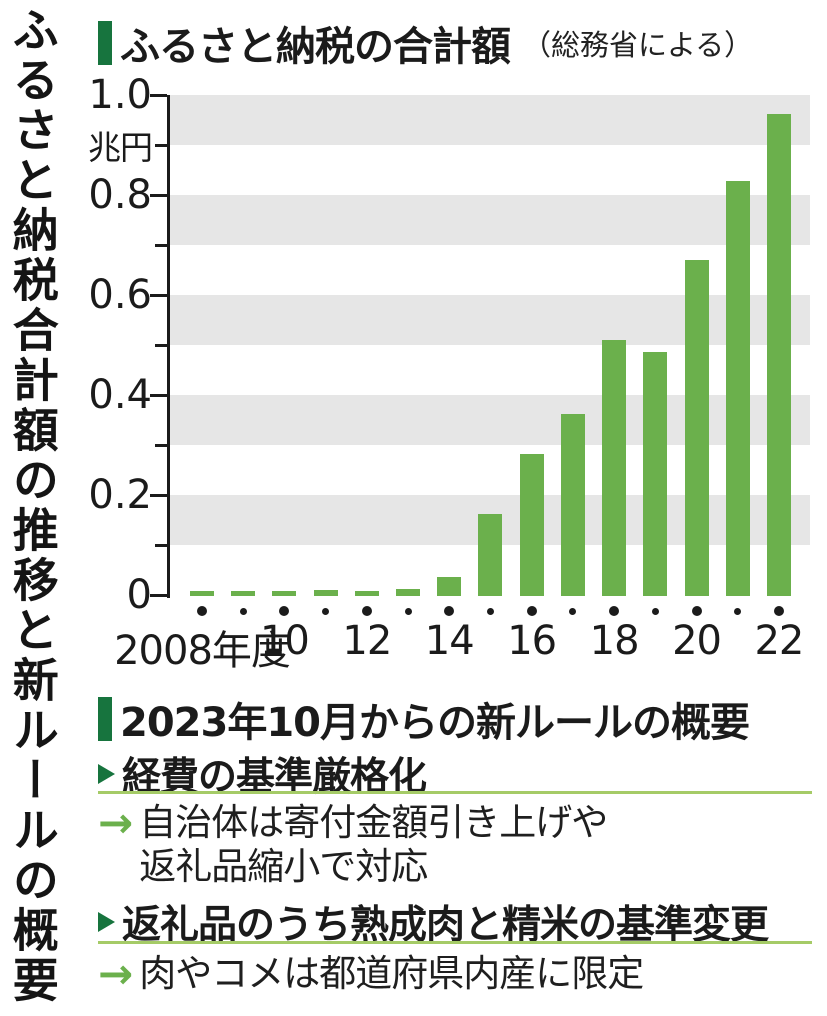 Image resolution: width=827 pixels, height=1016 pixels. I want to click on x-tick-label: 2008年度, so click(202, 651).